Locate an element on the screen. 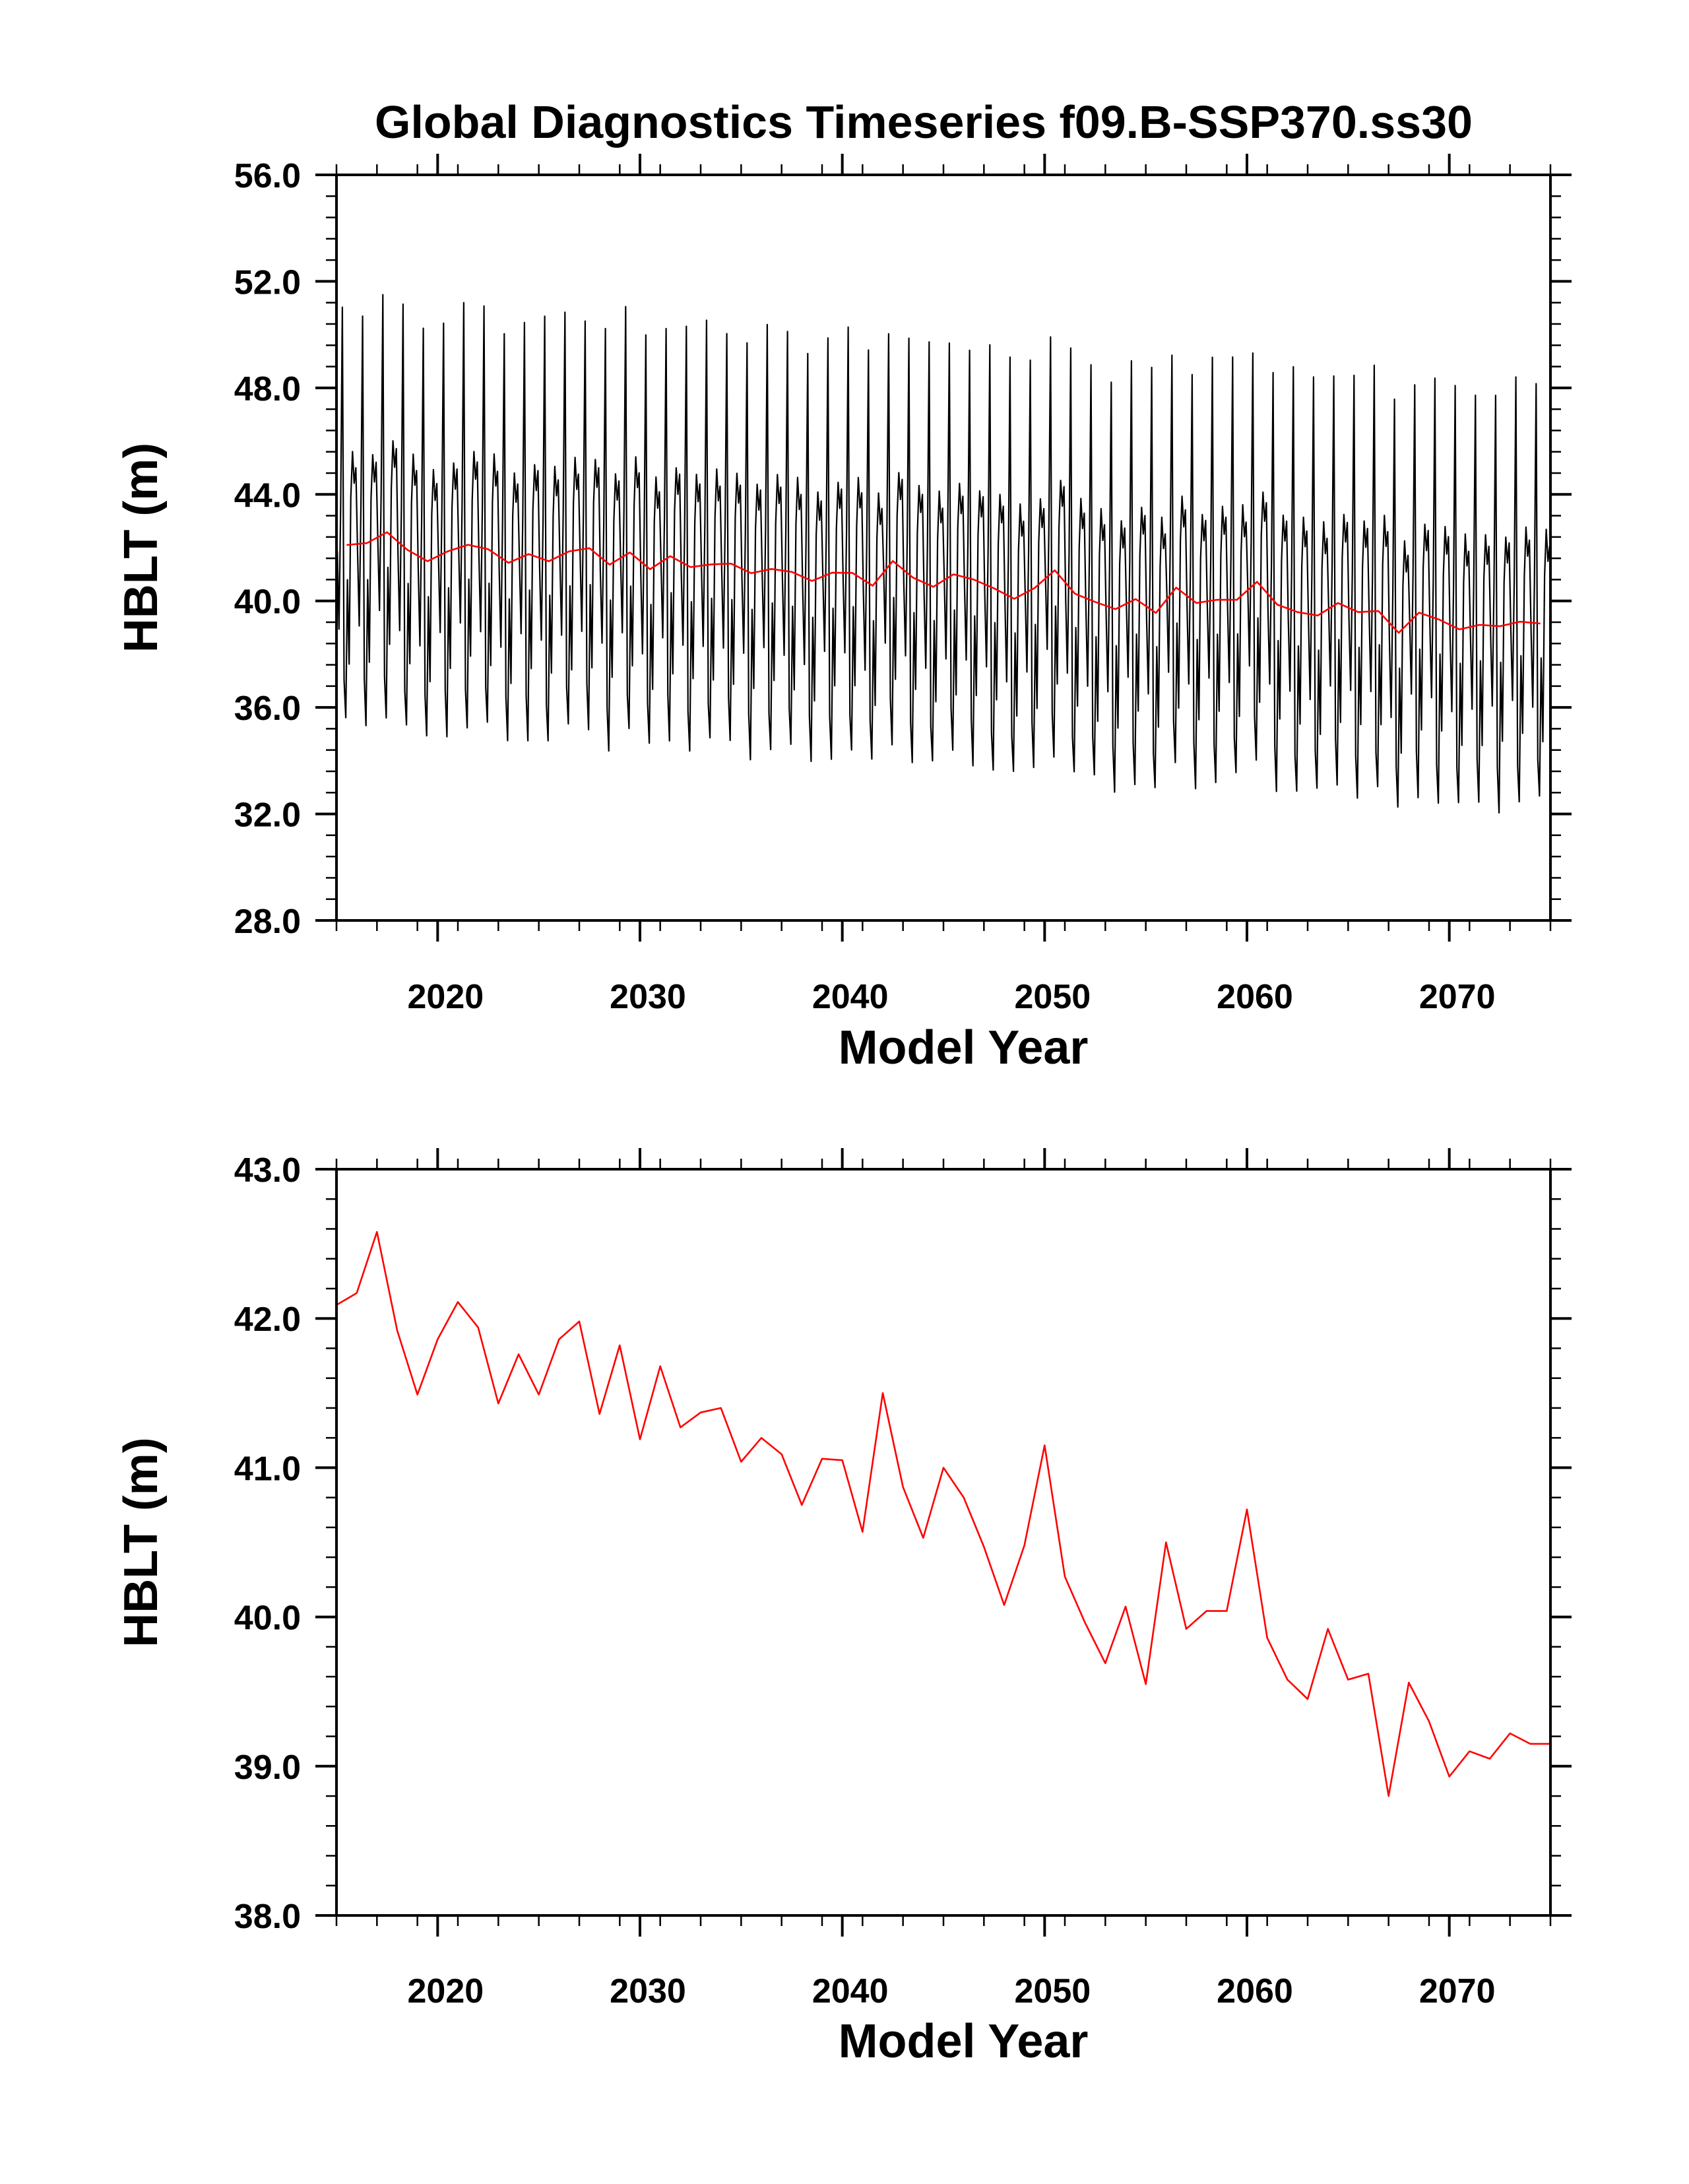 The image size is (1689, 2184). y-tick-label: 56.0 is located at coordinates (267, 176).